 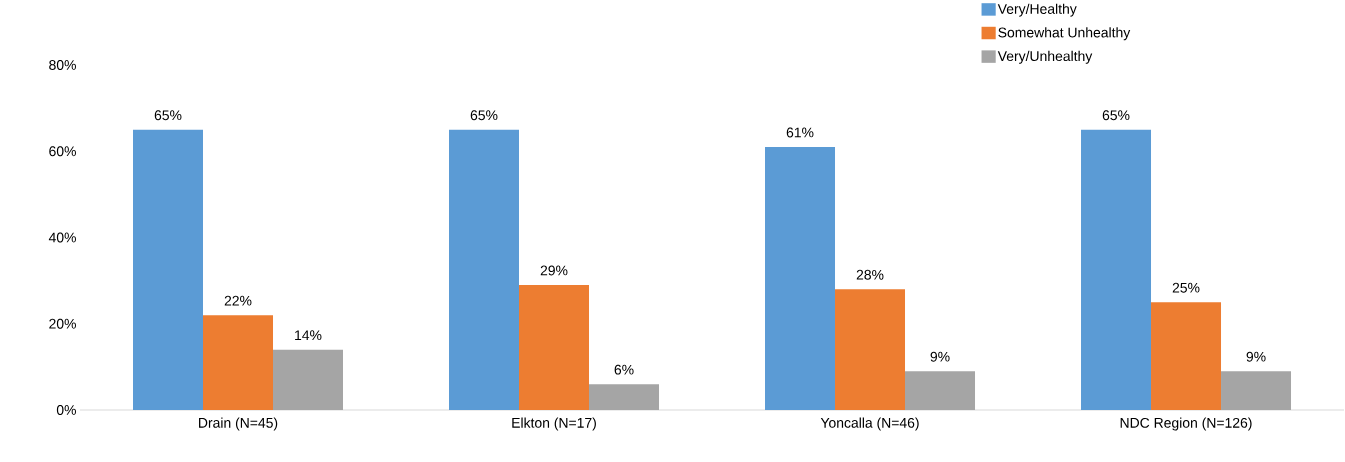 What do you see at coordinates (62, 237) in the screenshot?
I see `y-tick-label: 40%` at bounding box center [62, 237].